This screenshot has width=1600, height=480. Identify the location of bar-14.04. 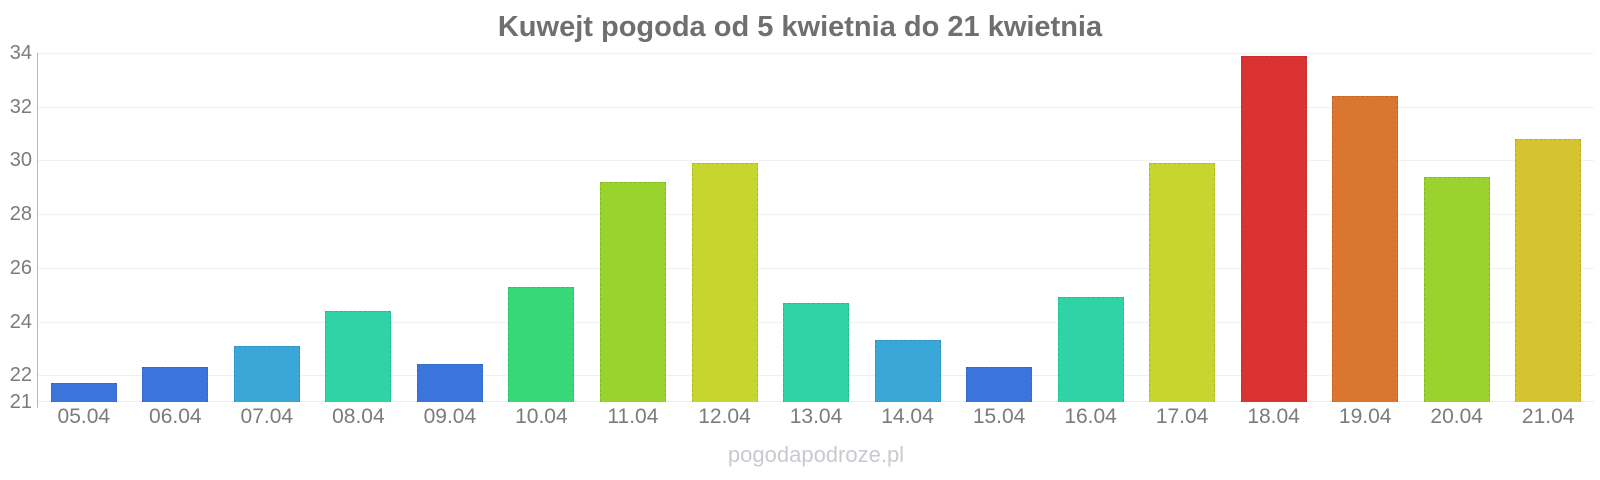
(907, 371).